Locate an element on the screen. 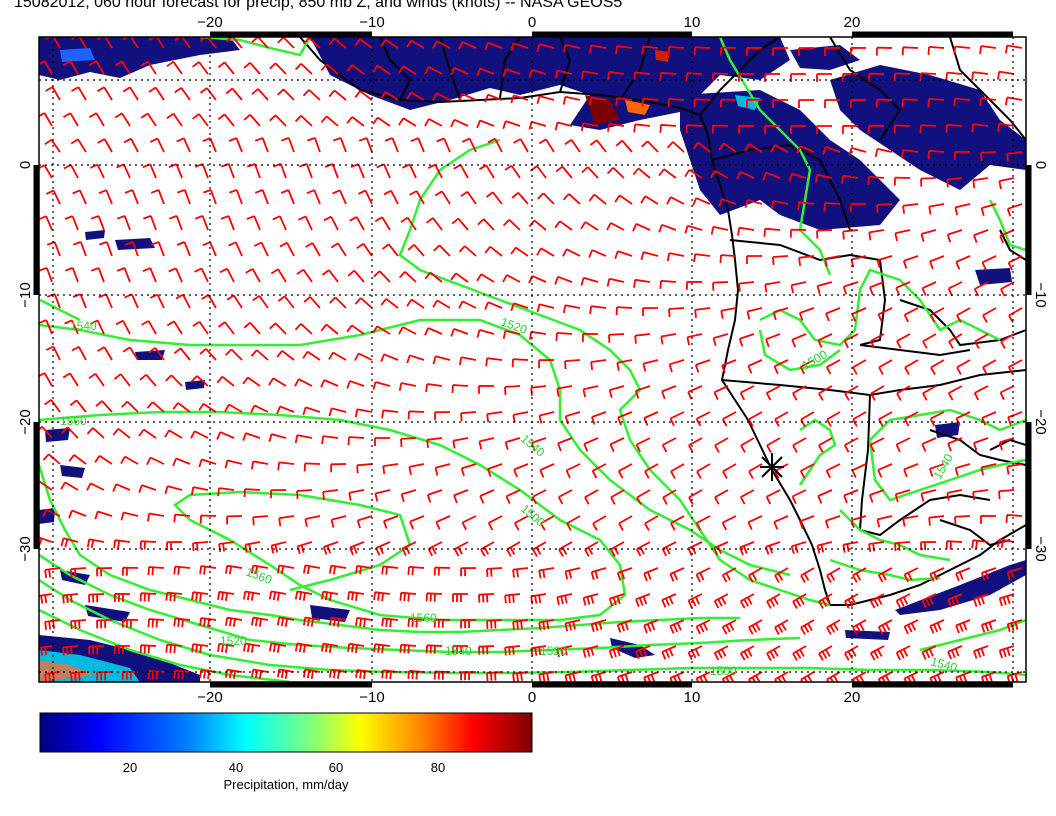  lon-labels-bottom: −20 −10 0 10 20 is located at coordinates (528, 697).